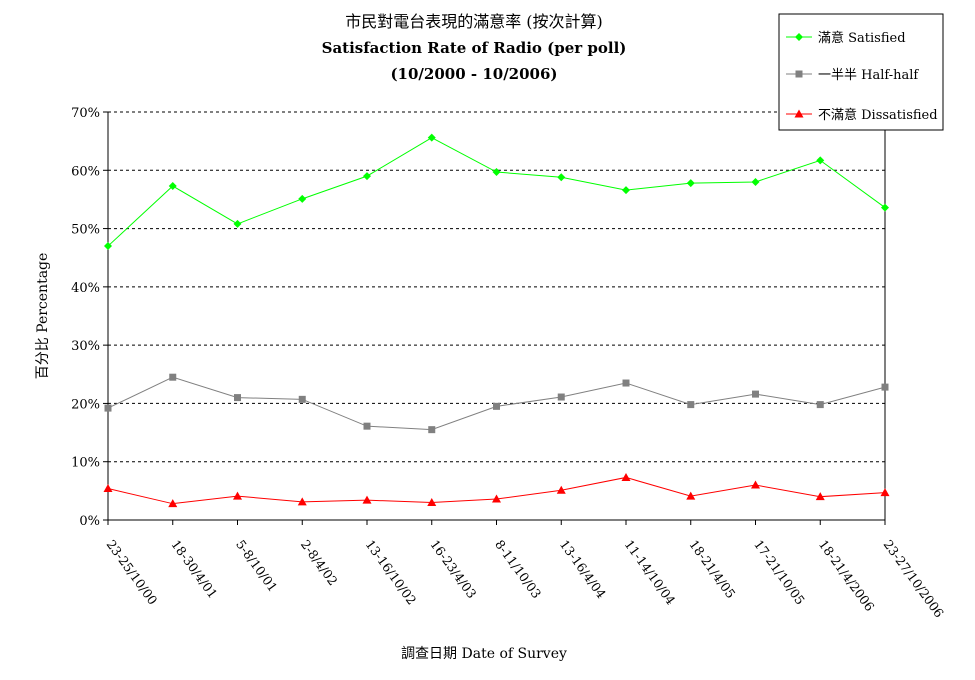 Image resolution: width=975 pixels, height=680 pixels. What do you see at coordinates (650, 572) in the screenshot?
I see `x-tick-label: 11-14/10/04` at bounding box center [650, 572].